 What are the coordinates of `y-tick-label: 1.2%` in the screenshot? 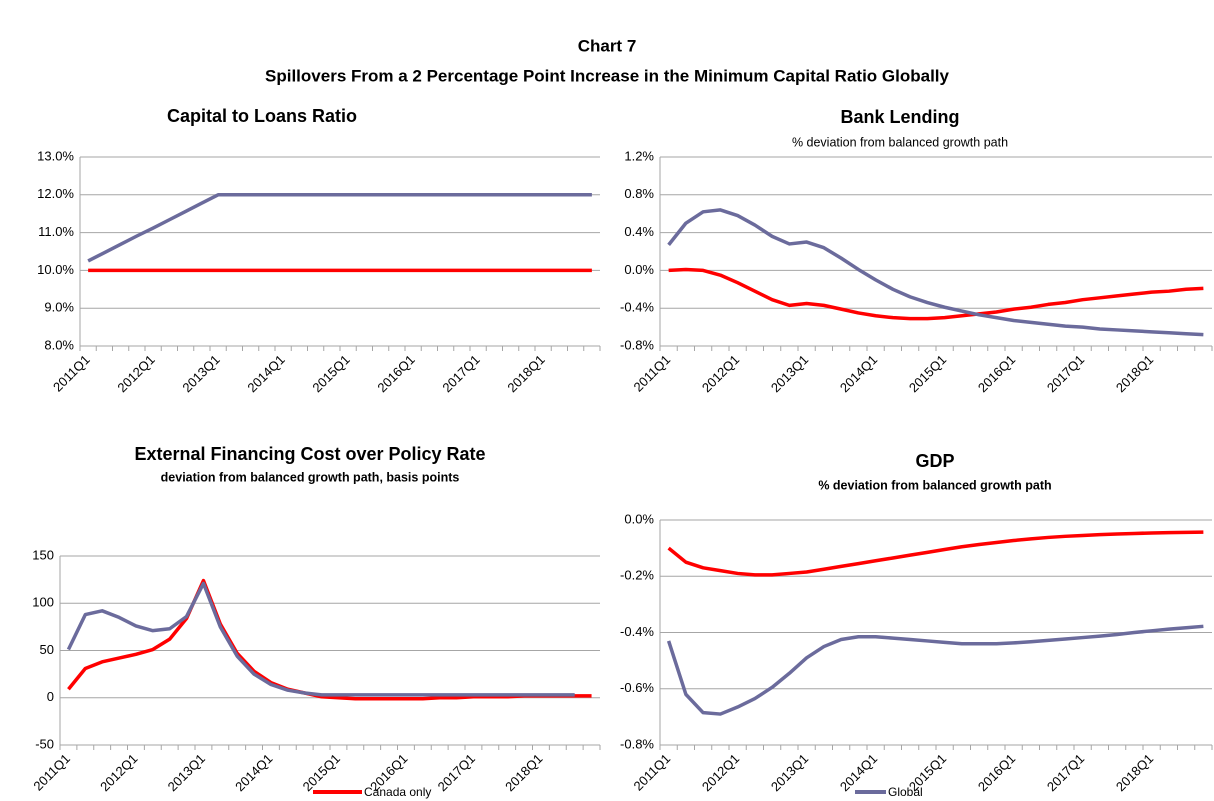 It's located at (639, 155).